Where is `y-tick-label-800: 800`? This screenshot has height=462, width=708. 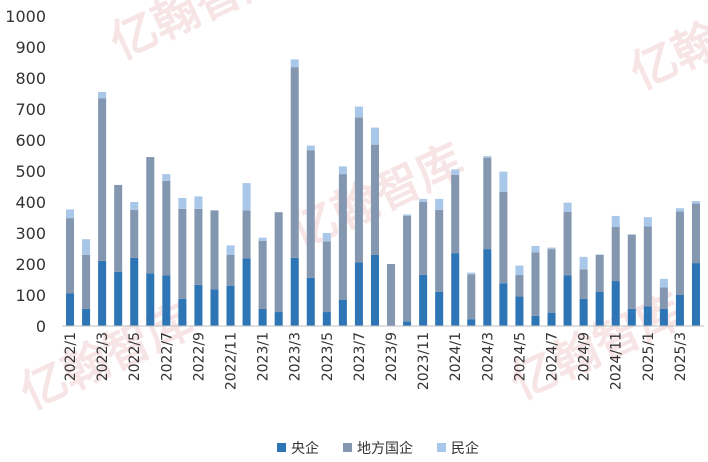
y-tick-label-800: 800 is located at coordinates (30, 78).